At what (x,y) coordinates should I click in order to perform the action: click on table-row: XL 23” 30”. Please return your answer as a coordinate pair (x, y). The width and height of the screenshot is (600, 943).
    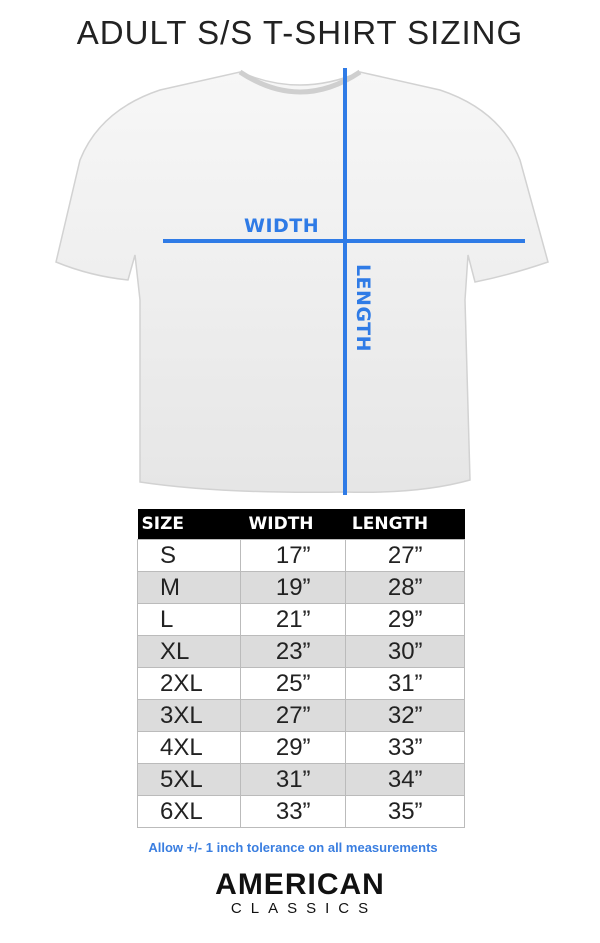
    Looking at the image, I should click on (301, 651).